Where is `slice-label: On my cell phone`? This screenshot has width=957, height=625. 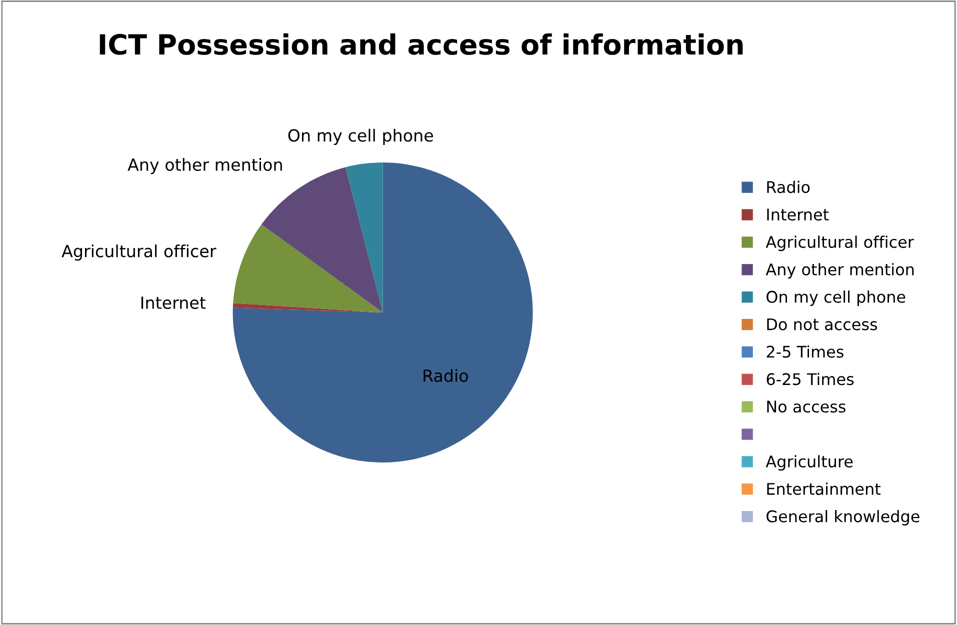 slice-label: On my cell phone is located at coordinates (360, 136).